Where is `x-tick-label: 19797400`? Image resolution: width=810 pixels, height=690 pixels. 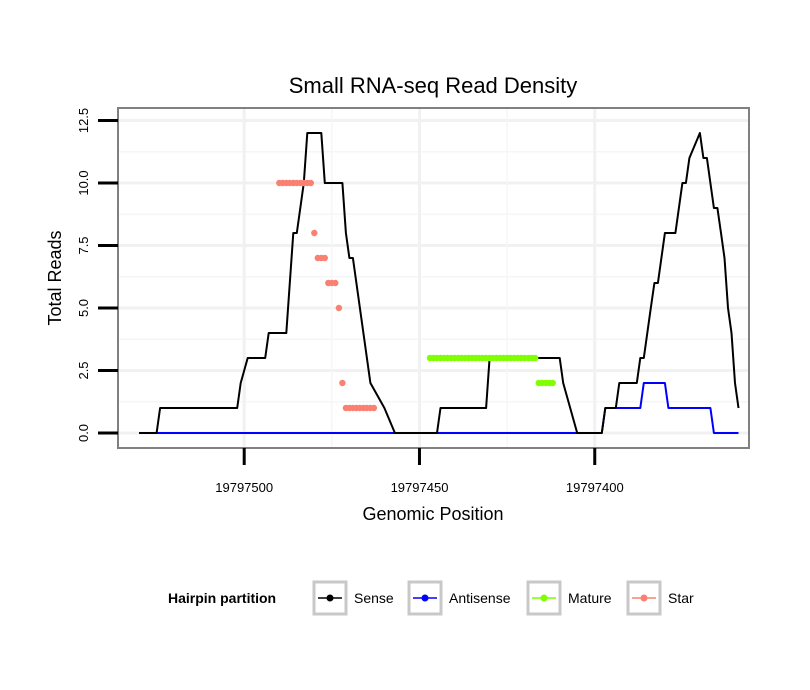
x-tick-label: 19797400 is located at coordinates (595, 487).